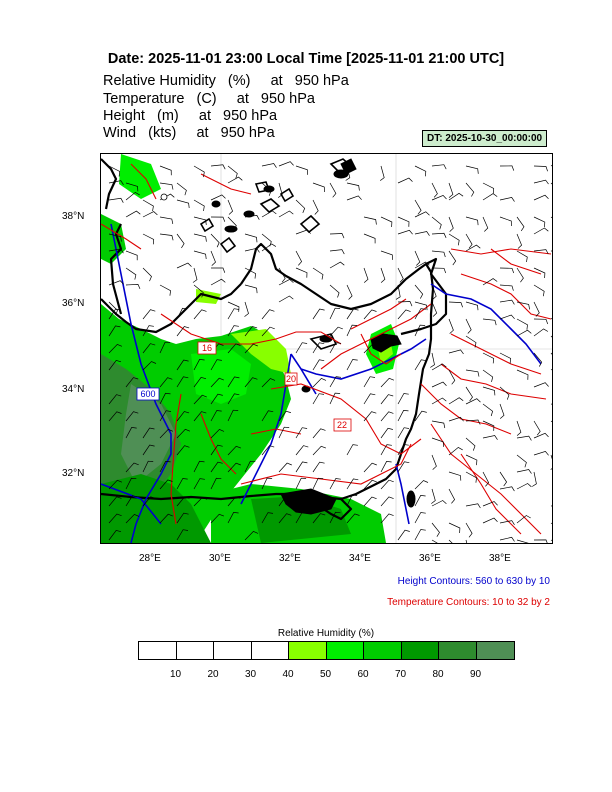  Describe the element at coordinates (345, 650) in the screenshot. I see `colorbar-box` at that location.